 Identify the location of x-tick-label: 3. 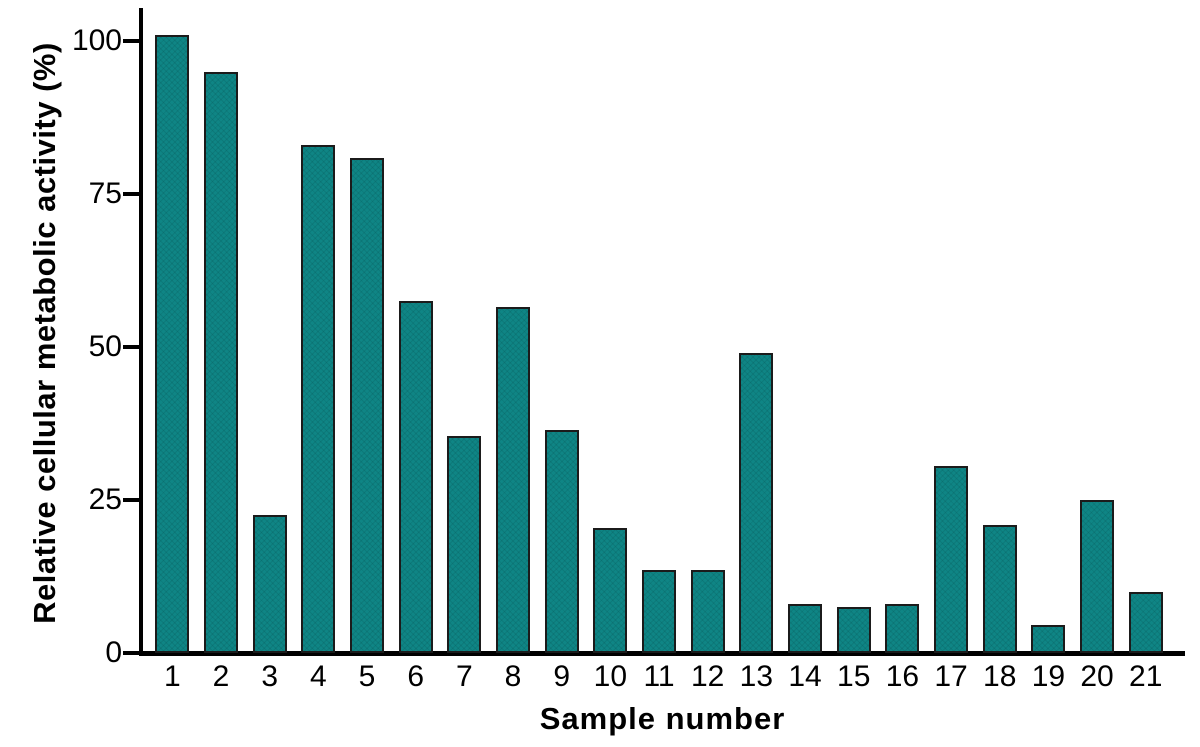
(269, 676).